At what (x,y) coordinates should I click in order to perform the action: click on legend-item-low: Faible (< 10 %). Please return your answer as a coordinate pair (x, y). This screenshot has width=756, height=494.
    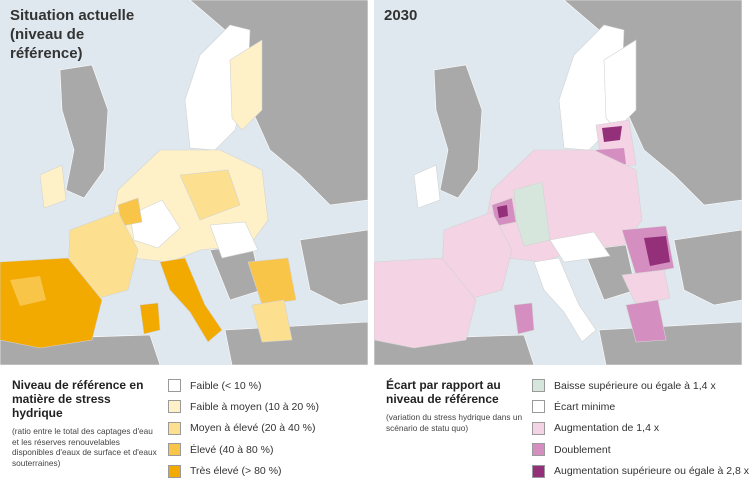
    Looking at the image, I should click on (243, 385).